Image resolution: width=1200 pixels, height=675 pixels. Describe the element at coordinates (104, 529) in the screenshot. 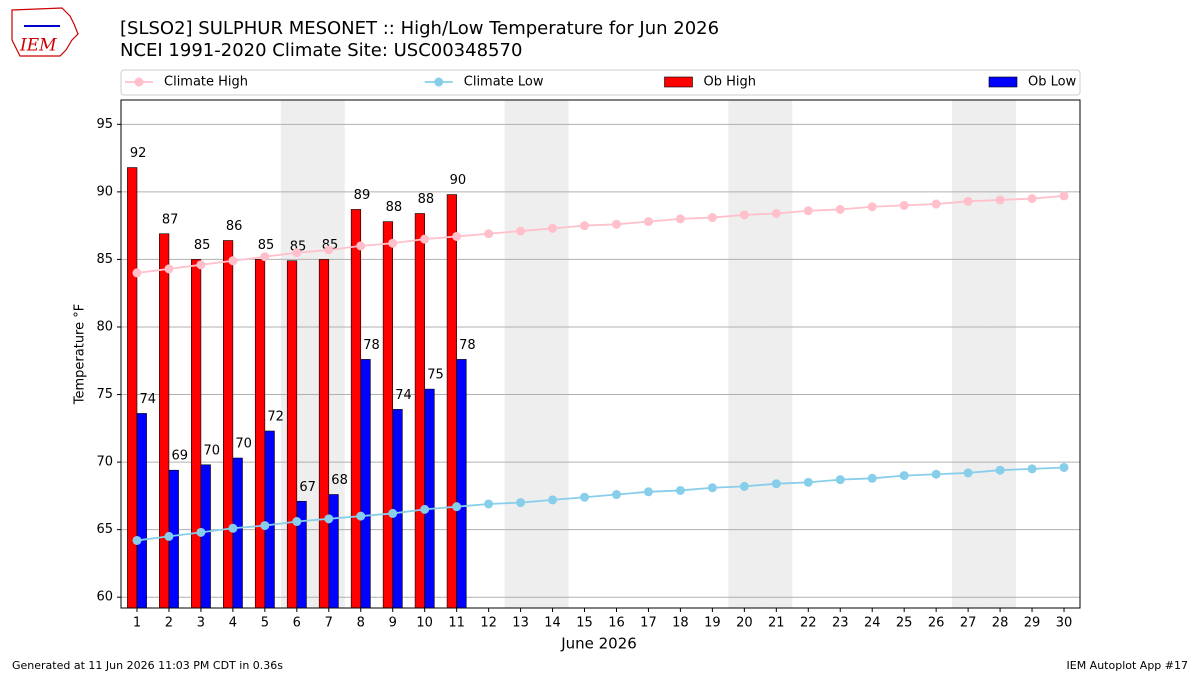

I see `y-tick-label: 65` at that location.